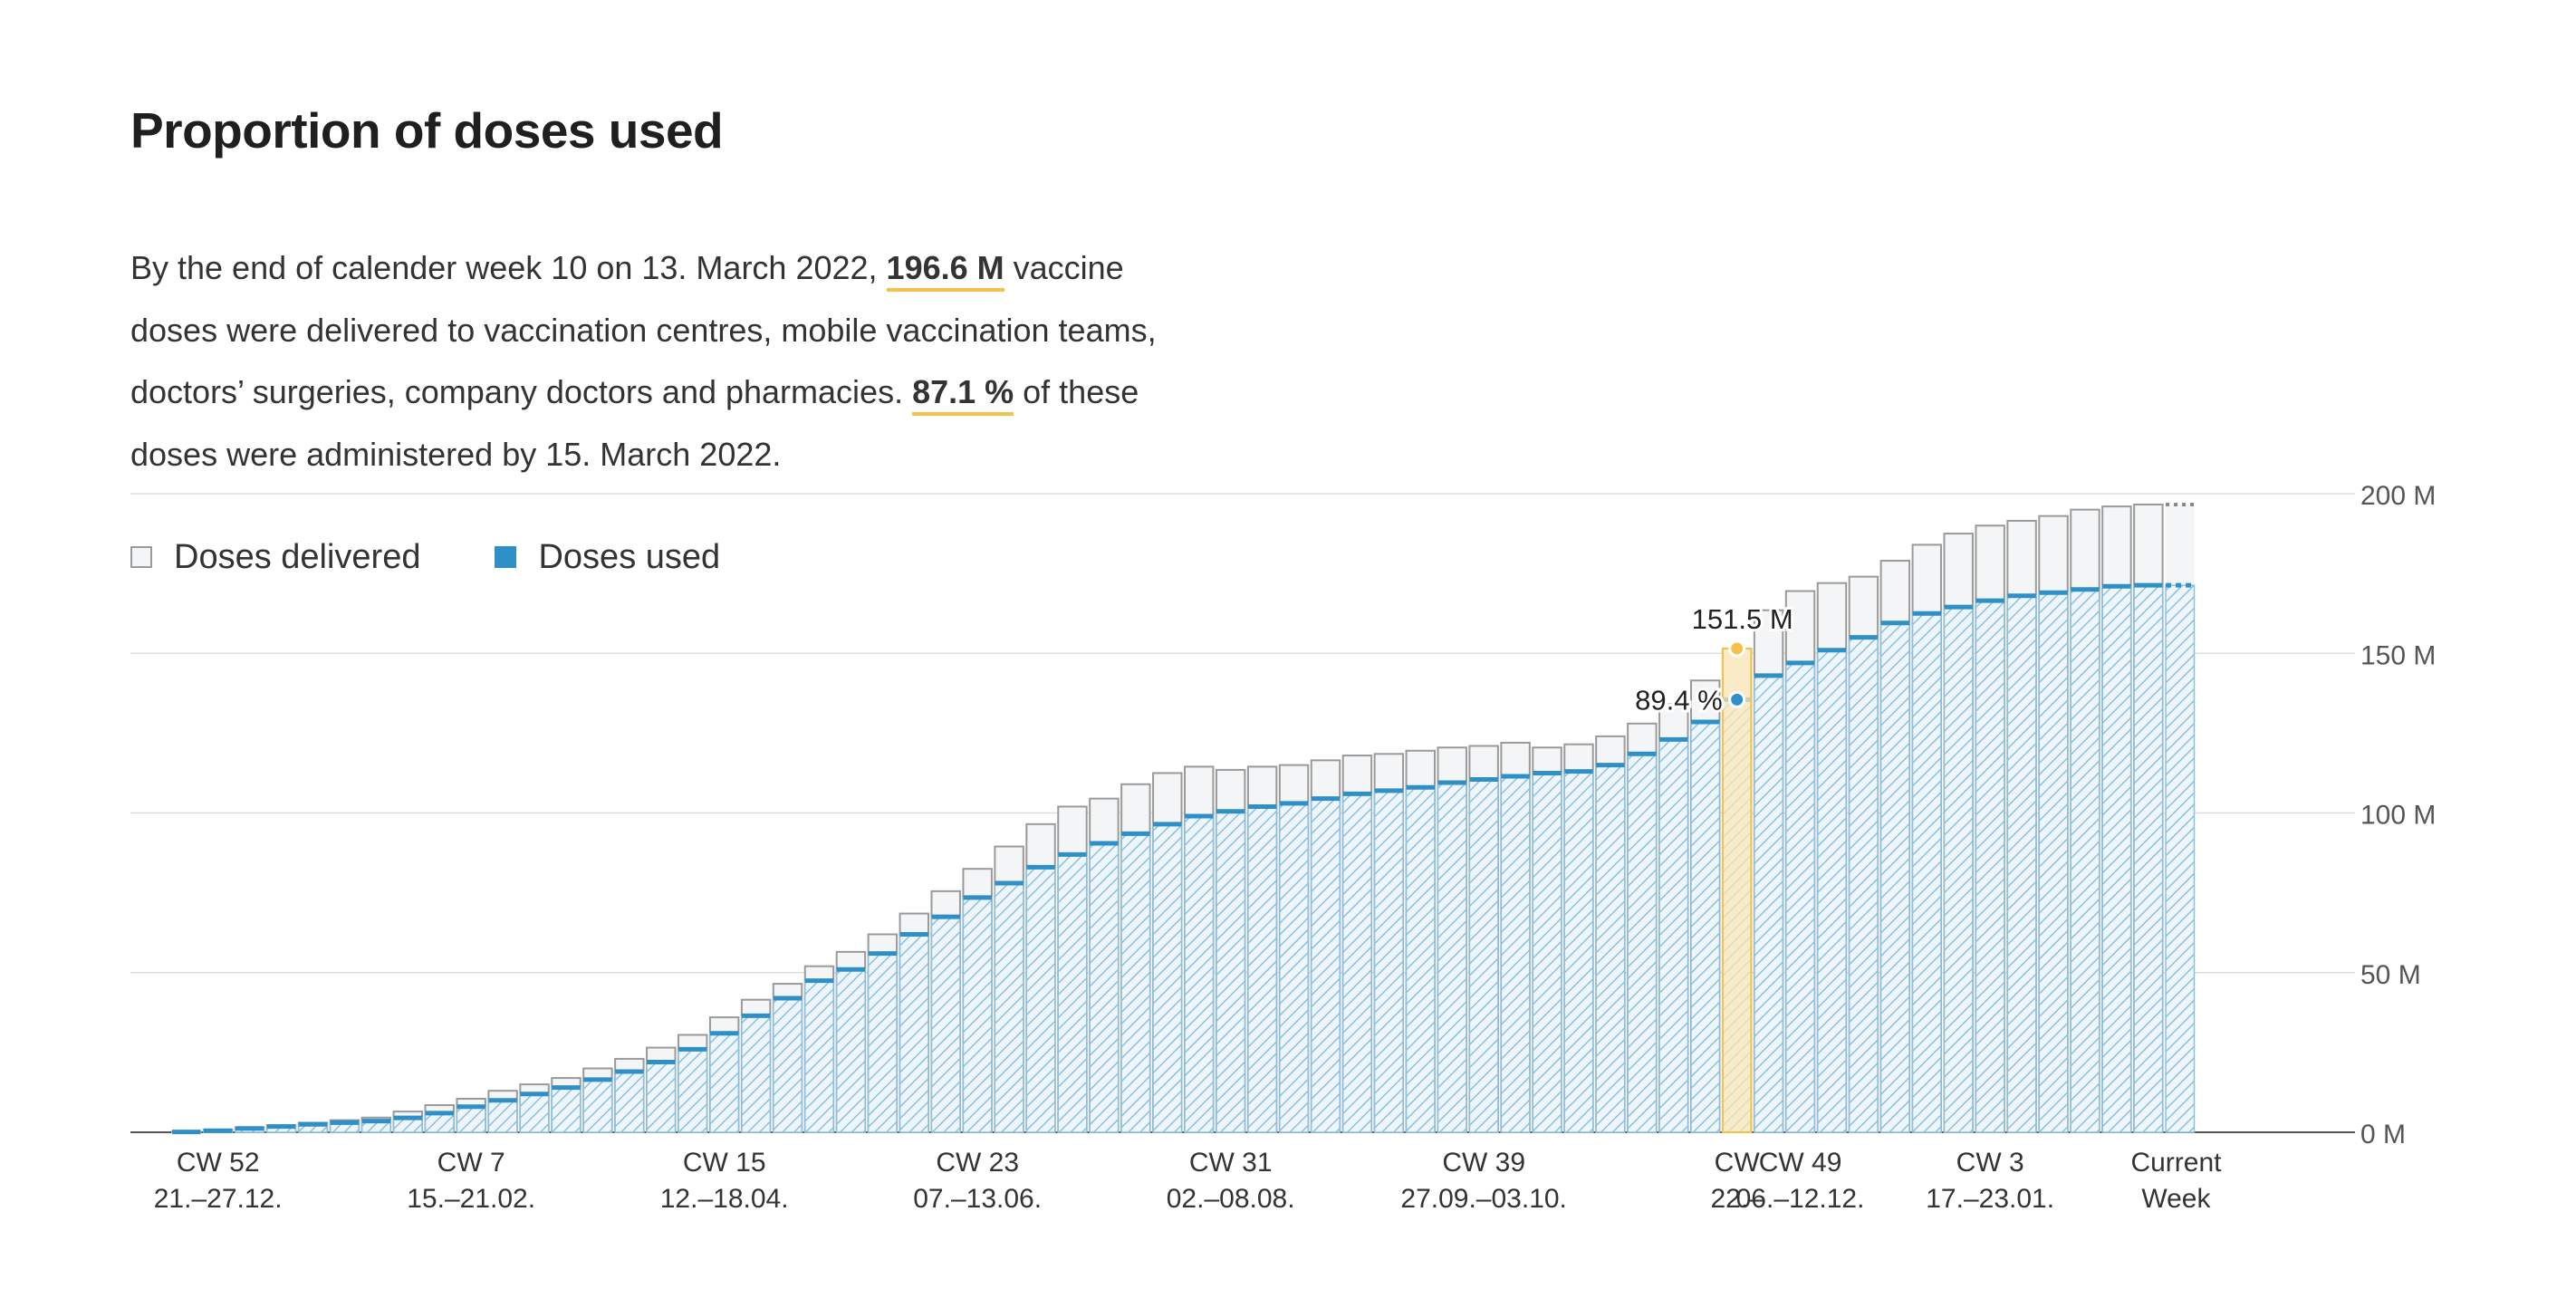 The height and width of the screenshot is (1308, 2576). What do you see at coordinates (1990, 1163) in the screenshot?
I see `x-tick-label-8: CW 3` at bounding box center [1990, 1163].